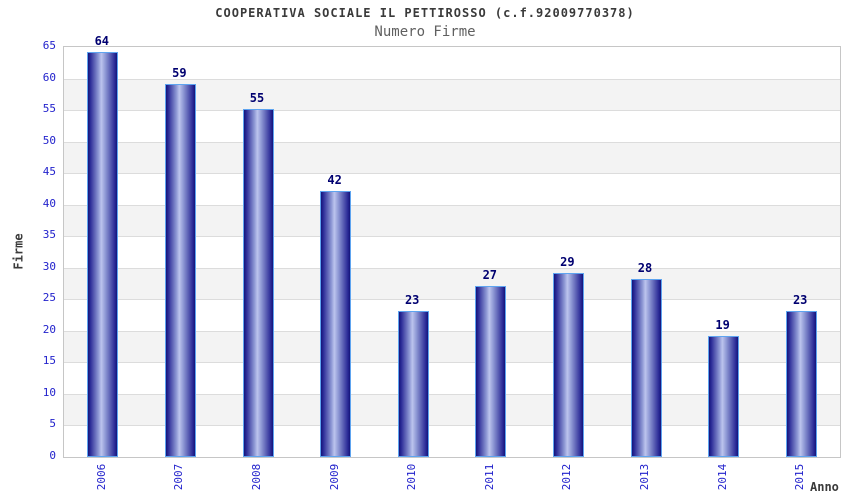 The height and width of the screenshot is (500, 850). Describe the element at coordinates (49, 45) in the screenshot. I see `y-tick-label: 65` at that location.